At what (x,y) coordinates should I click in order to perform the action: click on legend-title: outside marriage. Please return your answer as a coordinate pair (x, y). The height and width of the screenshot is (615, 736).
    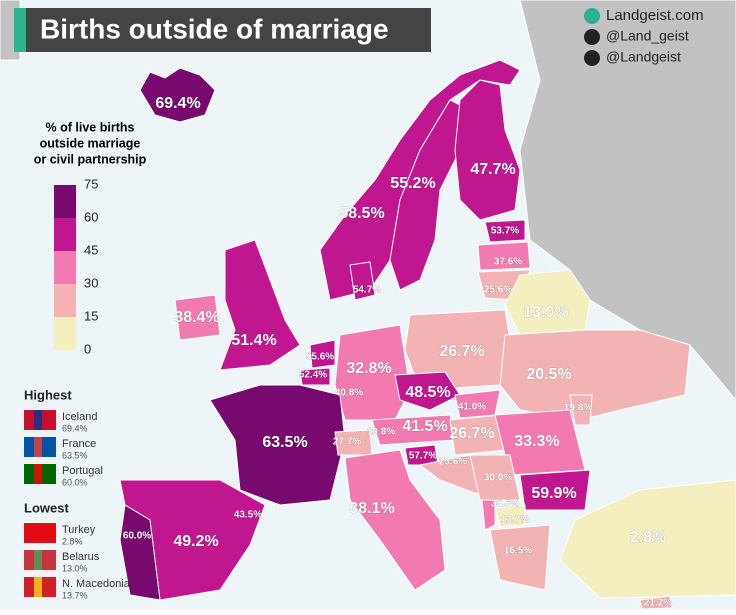
    Looking at the image, I should click on (90, 143).